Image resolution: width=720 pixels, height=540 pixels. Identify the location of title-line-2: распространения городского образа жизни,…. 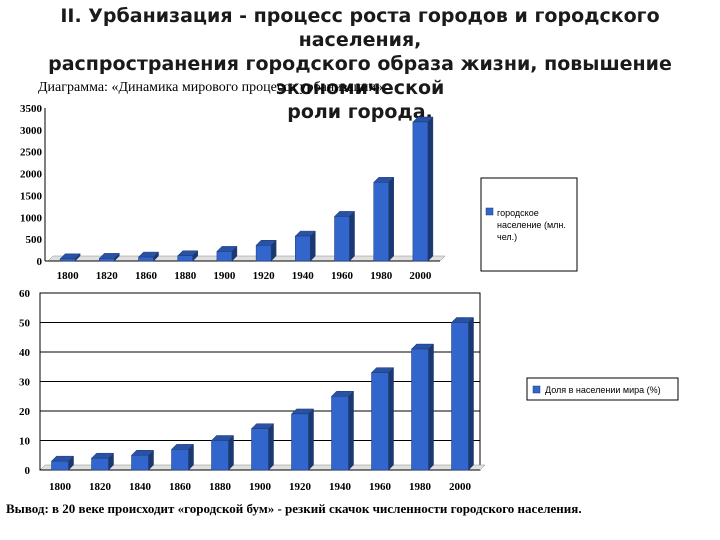
(360, 76).